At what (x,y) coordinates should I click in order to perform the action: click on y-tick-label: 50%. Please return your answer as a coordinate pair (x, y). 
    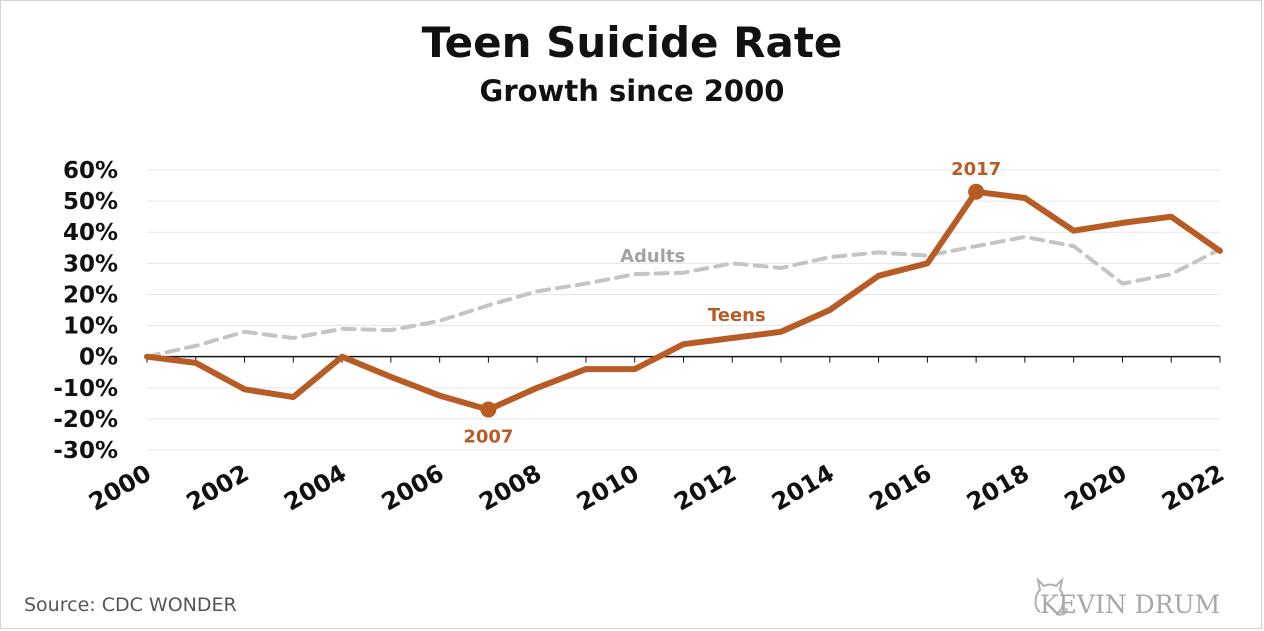
    Looking at the image, I should click on (90, 202).